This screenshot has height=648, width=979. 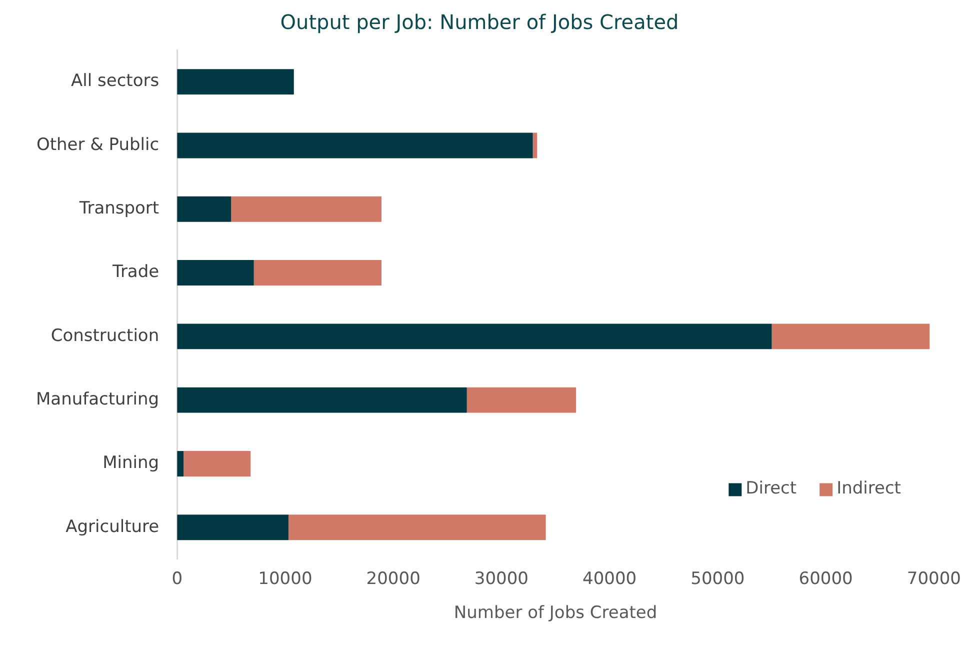 I want to click on legend-label: Direct, so click(x=771, y=488).